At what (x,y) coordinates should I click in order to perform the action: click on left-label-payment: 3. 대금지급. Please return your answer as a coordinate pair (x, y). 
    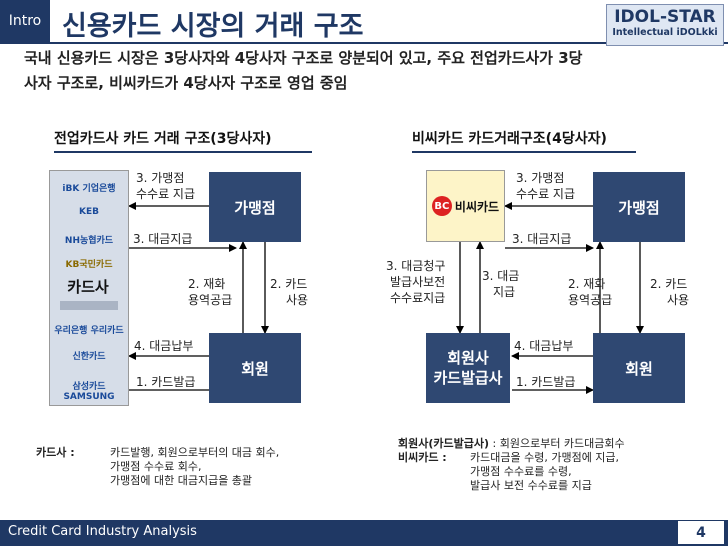
    Looking at the image, I should click on (163, 239).